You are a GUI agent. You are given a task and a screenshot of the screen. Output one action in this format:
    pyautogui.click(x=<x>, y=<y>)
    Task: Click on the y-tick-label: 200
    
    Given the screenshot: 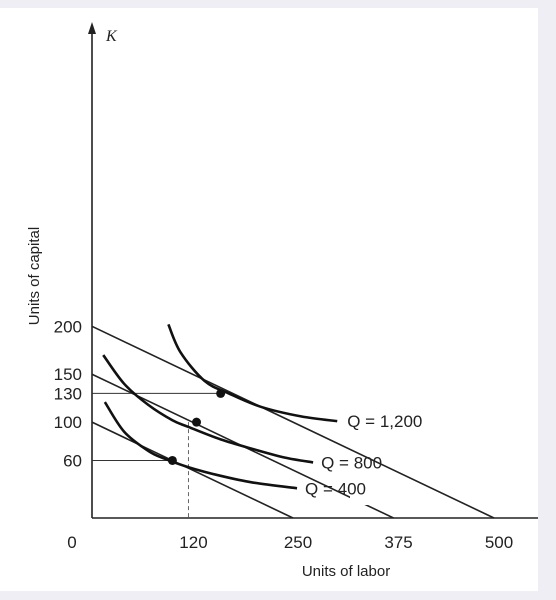 What is the action you would take?
    pyautogui.click(x=68, y=326)
    